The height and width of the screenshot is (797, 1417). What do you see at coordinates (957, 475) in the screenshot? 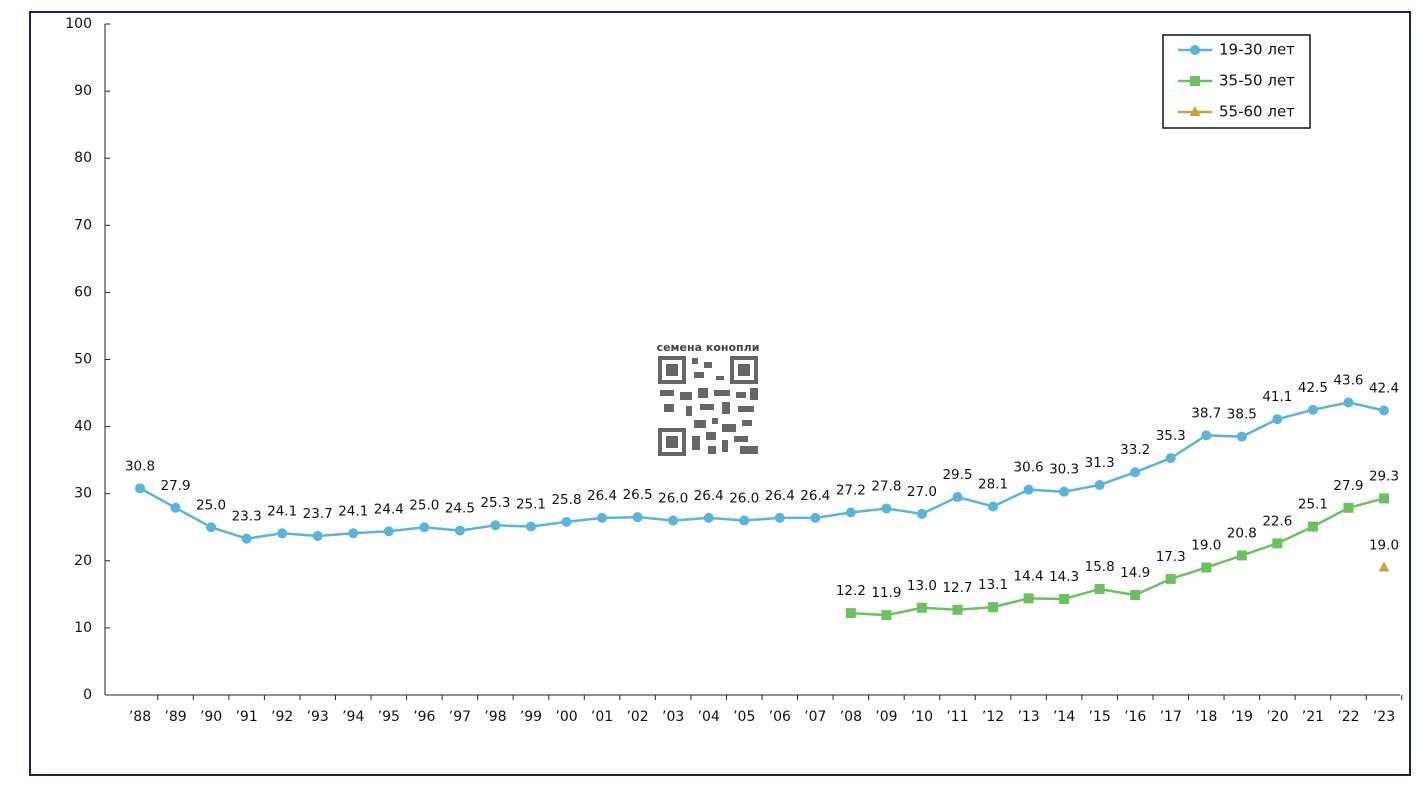
I see `data-label: 29.5` at bounding box center [957, 475].